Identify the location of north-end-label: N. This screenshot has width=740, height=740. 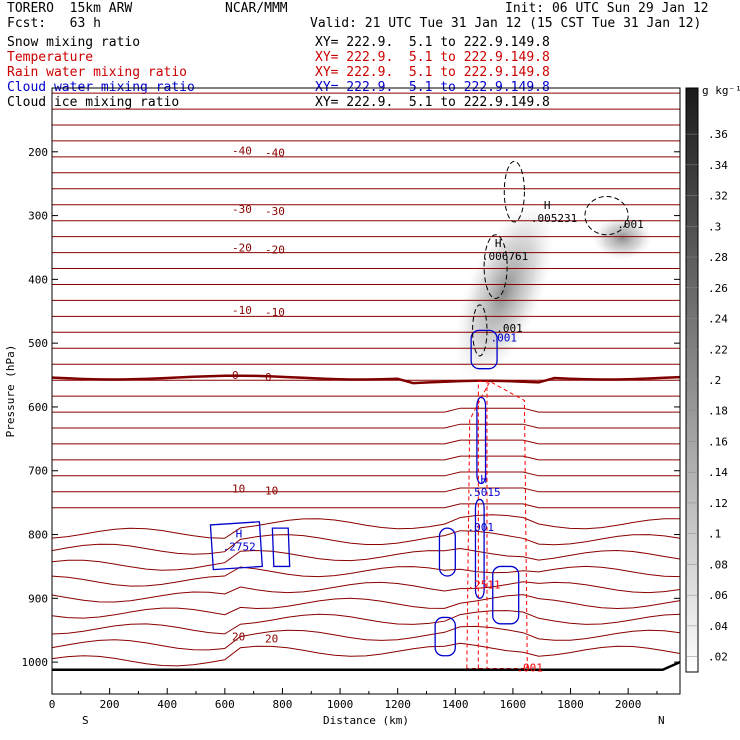
(661, 720).